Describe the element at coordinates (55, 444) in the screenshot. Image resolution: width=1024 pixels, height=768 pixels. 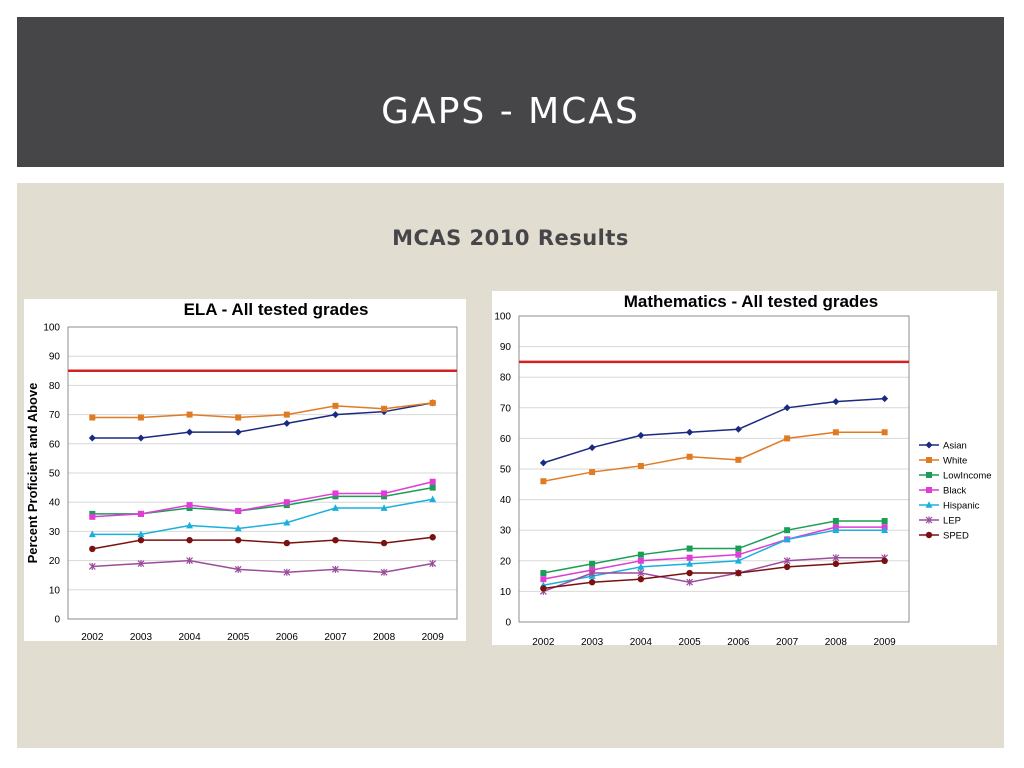
I see `ela-y-tick-label: 60` at that location.